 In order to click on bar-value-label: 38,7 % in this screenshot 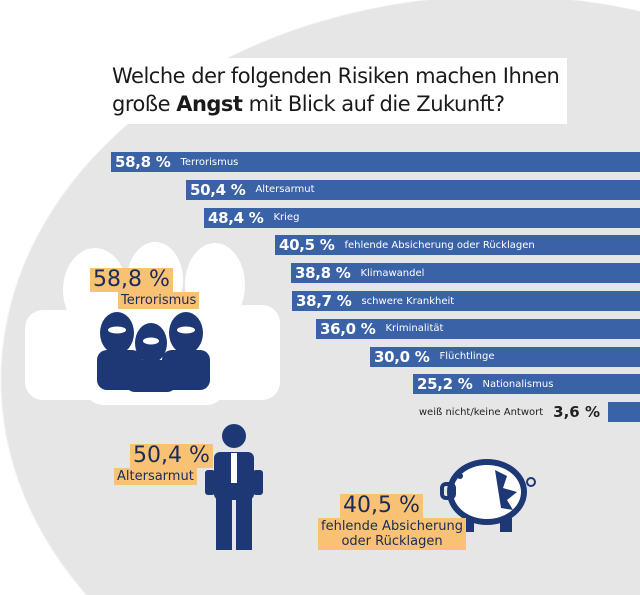, I will do `click(324, 301)`.